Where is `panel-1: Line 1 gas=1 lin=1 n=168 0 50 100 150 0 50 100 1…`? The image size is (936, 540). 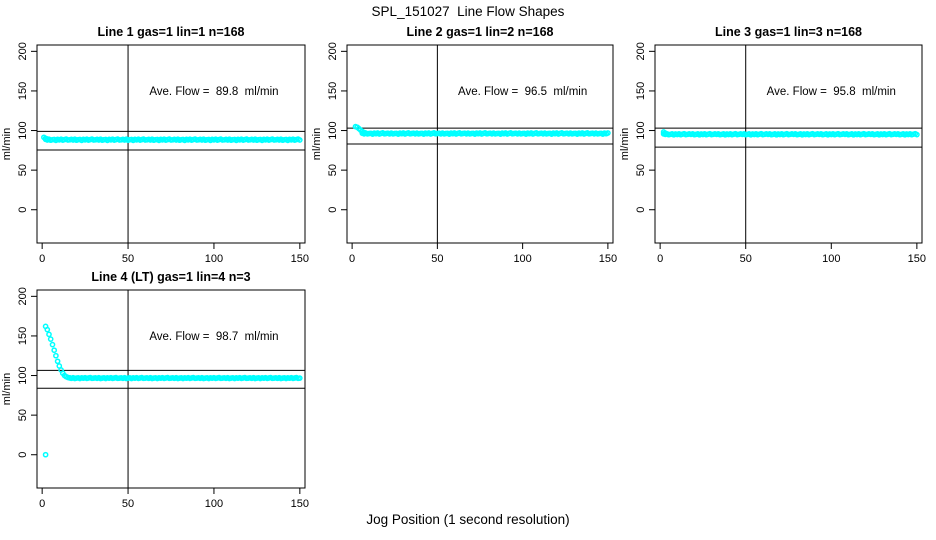 panel-1: Line 1 gas=1 lin=1 n=168 0 50 100 150 0 50 100 1… is located at coordinates (155, 145).